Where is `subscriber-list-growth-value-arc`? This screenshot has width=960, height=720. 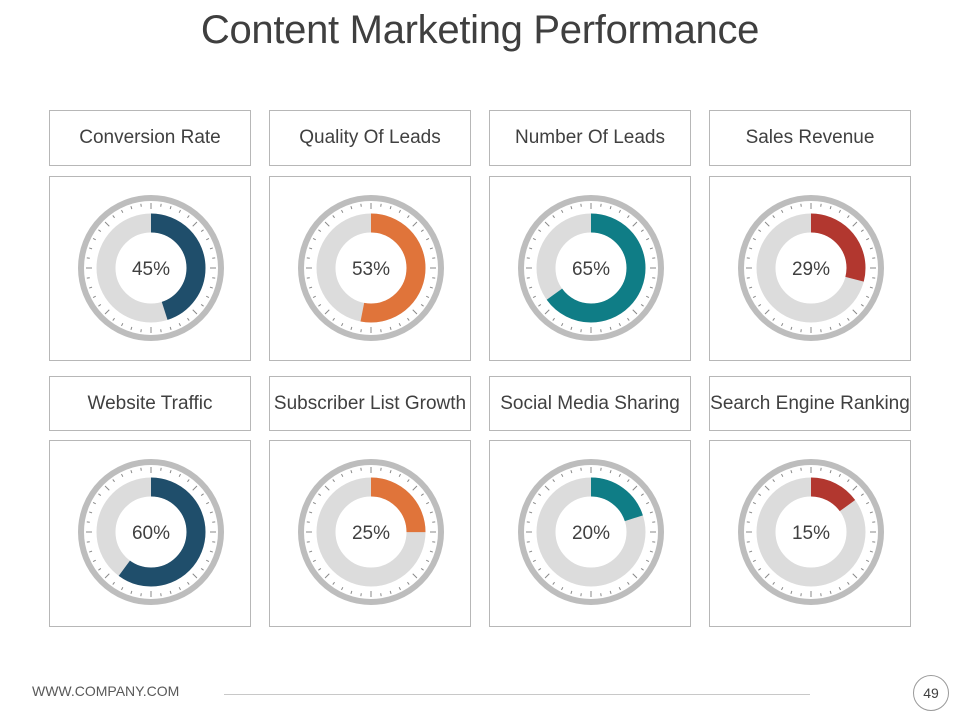
subscriber-list-growth-value-arc is located at coordinates (371, 532).